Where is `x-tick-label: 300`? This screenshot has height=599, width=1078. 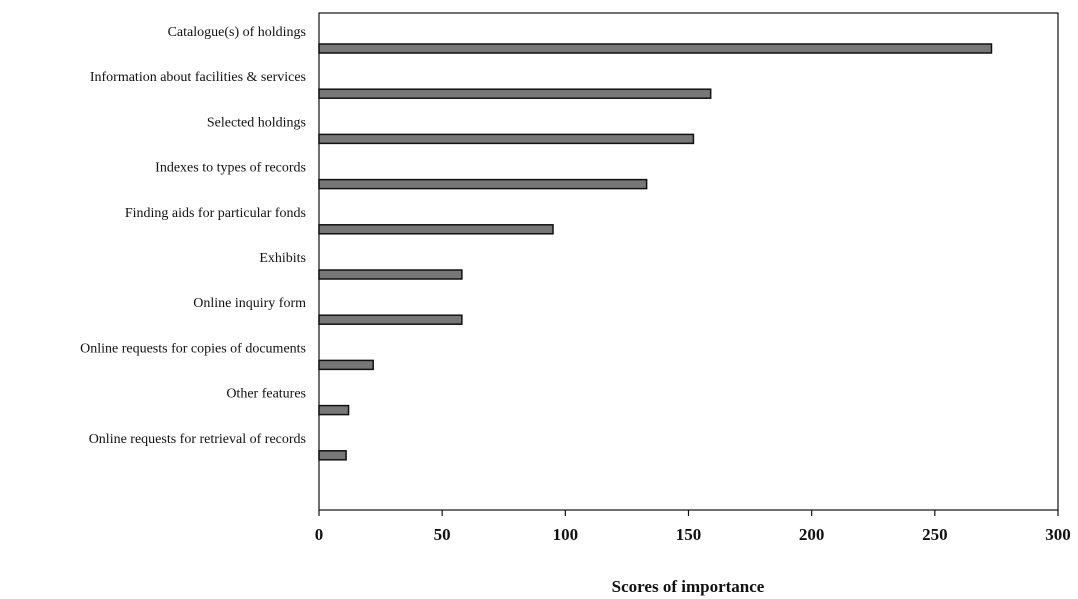
x-tick-label: 300 is located at coordinates (1058, 534).